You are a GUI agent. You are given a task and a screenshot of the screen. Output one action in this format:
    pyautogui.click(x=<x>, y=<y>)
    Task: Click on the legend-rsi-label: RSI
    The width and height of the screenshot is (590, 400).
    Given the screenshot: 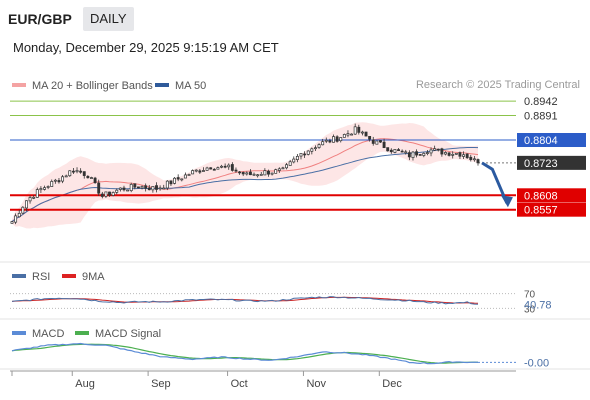 What is the action you would take?
    pyautogui.click(x=41, y=277)
    